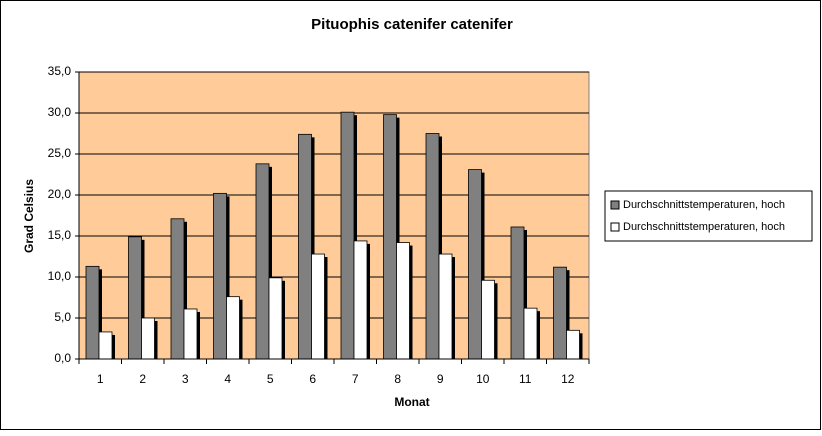 Image resolution: width=822 pixels, height=436 pixels. What do you see at coordinates (227, 379) in the screenshot?
I see `x-tick-label: 4` at bounding box center [227, 379].